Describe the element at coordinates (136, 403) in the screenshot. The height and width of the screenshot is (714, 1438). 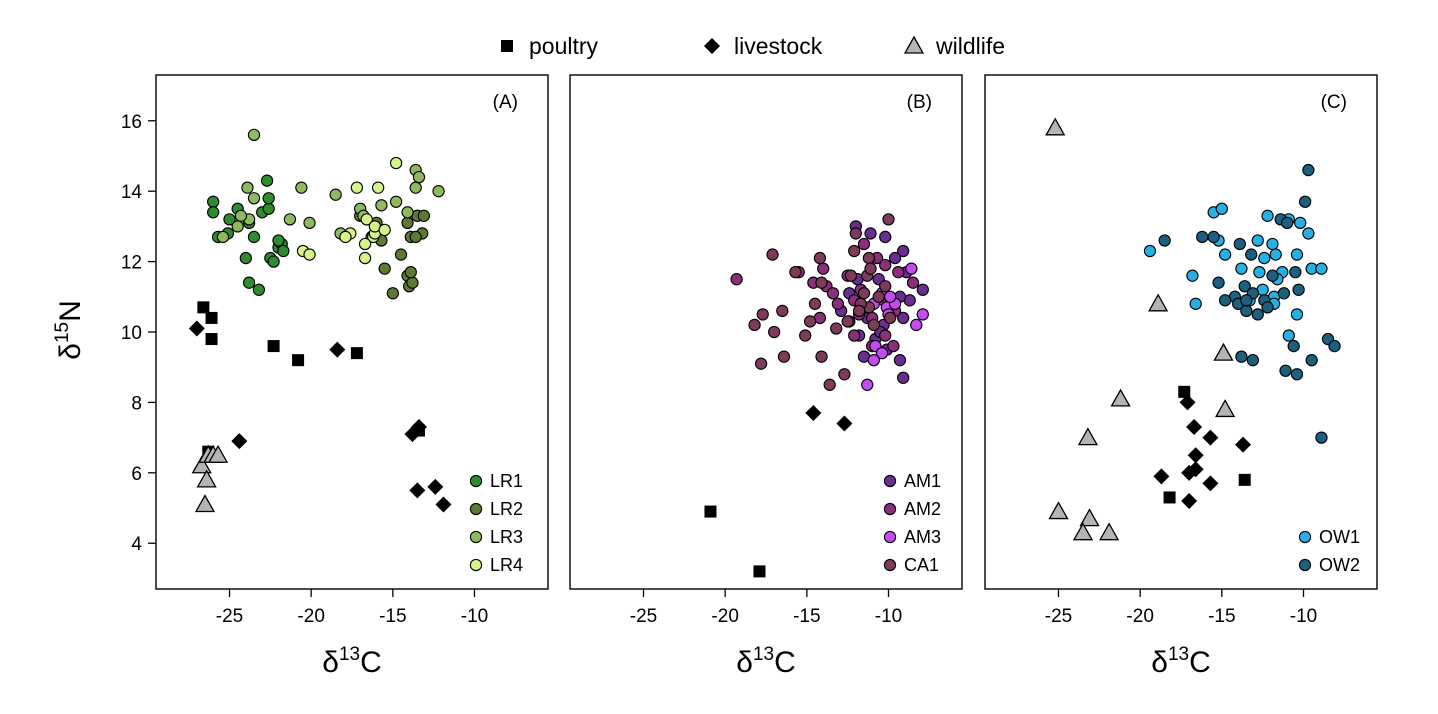
I see `y-tick-label: 8` at that location.